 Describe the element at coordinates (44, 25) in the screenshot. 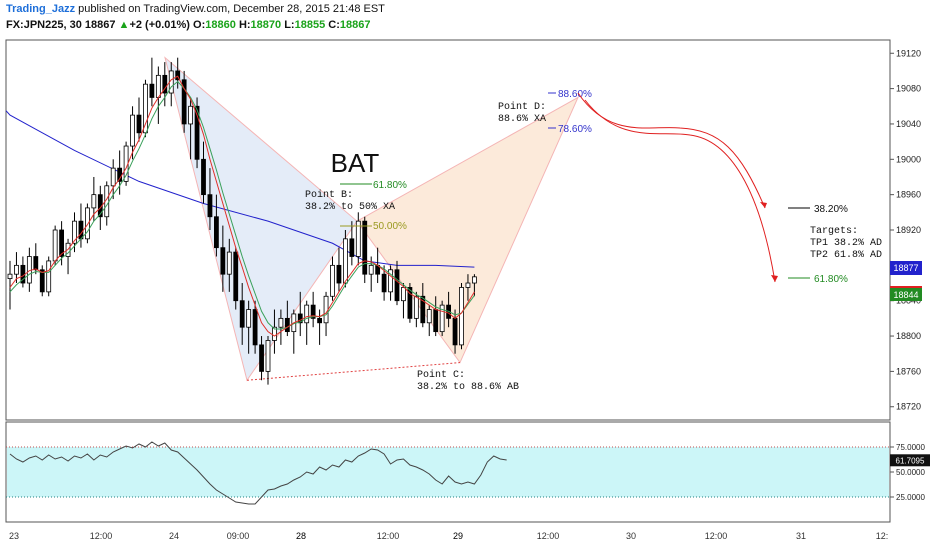

I see `symbol-label: FX:JPN225, 30` at that location.